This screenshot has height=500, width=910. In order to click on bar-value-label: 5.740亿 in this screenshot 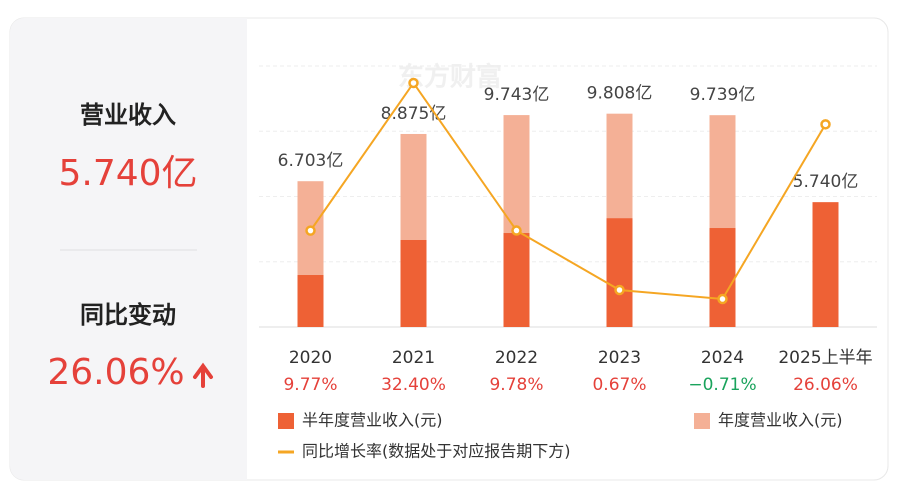, I will do `click(826, 182)`.